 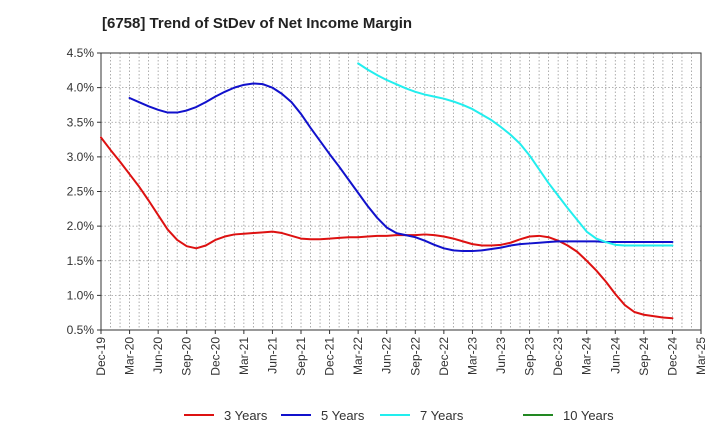 What do you see at coordinates (672, 356) in the screenshot?
I see `x-tick-label: Dec-24` at bounding box center [672, 356].